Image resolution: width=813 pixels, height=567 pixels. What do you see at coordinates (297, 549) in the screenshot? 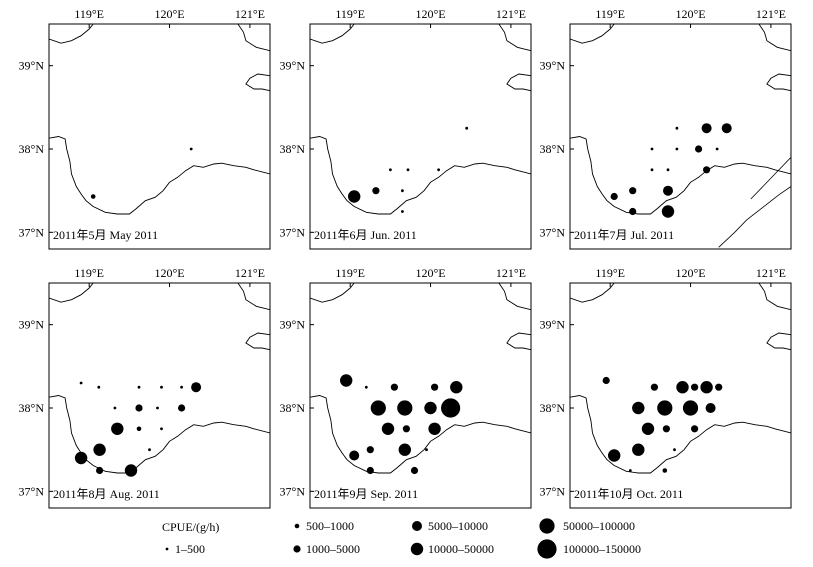
I see `dot-size-3-icon` at bounding box center [297, 549].